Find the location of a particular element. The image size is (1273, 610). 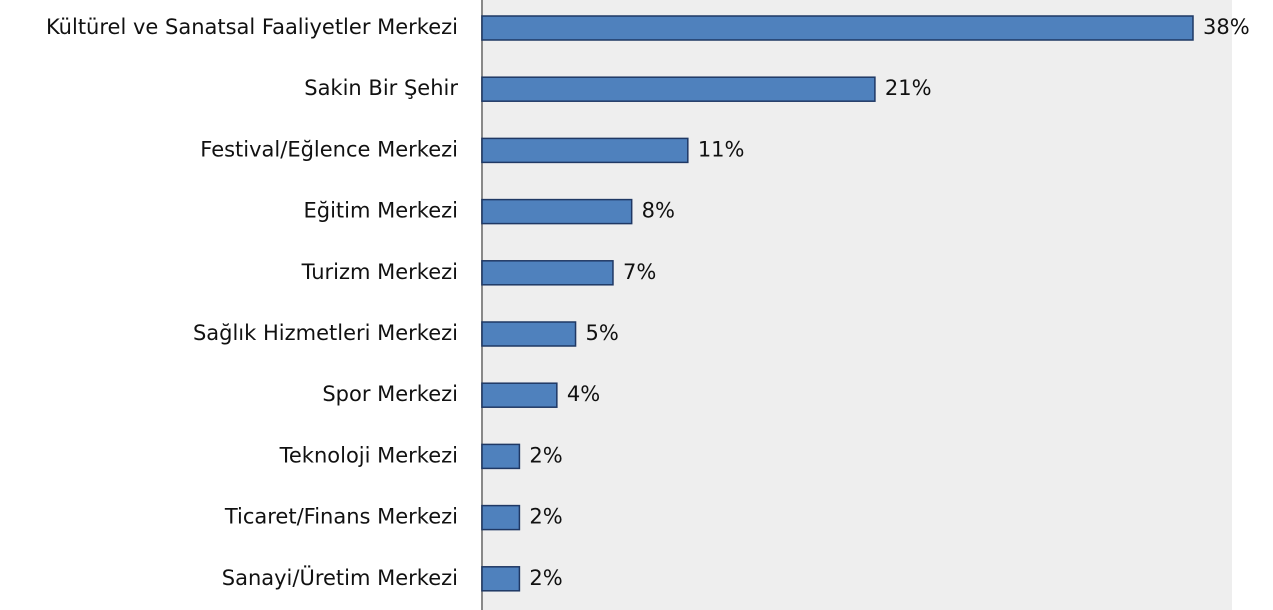

category-label: Sanayi/Üretim Merkezi is located at coordinates (340, 577).